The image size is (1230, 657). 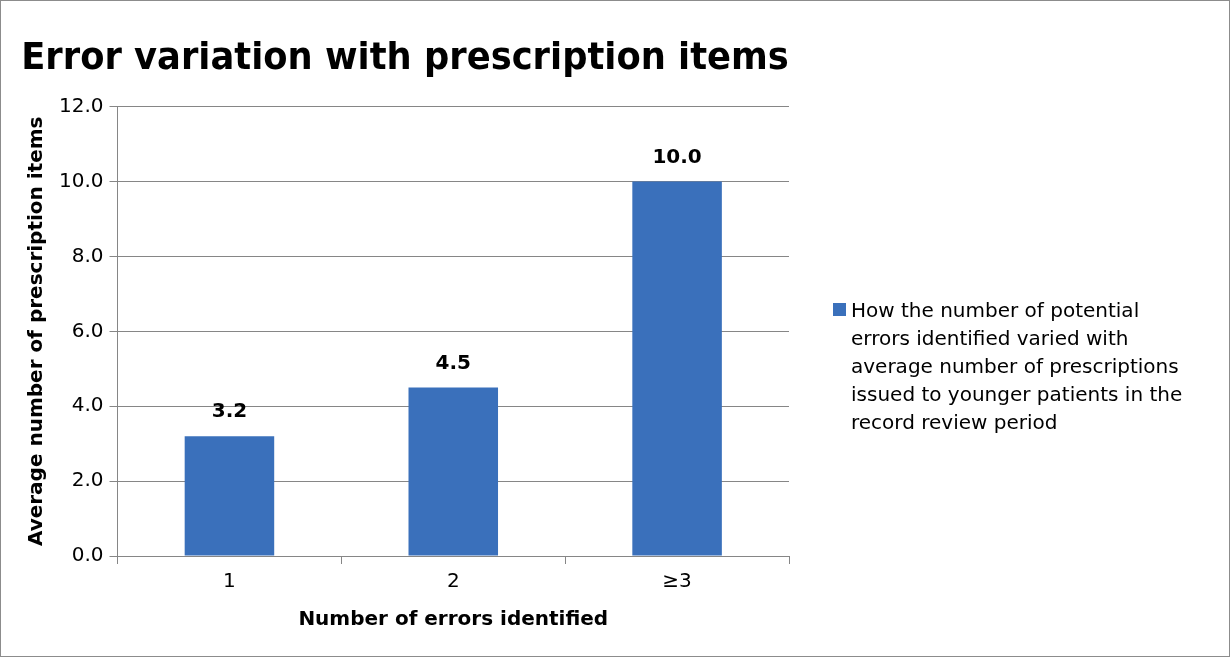 What do you see at coordinates (453, 618) in the screenshot?
I see `x-axis-title: Number of errors identified` at bounding box center [453, 618].